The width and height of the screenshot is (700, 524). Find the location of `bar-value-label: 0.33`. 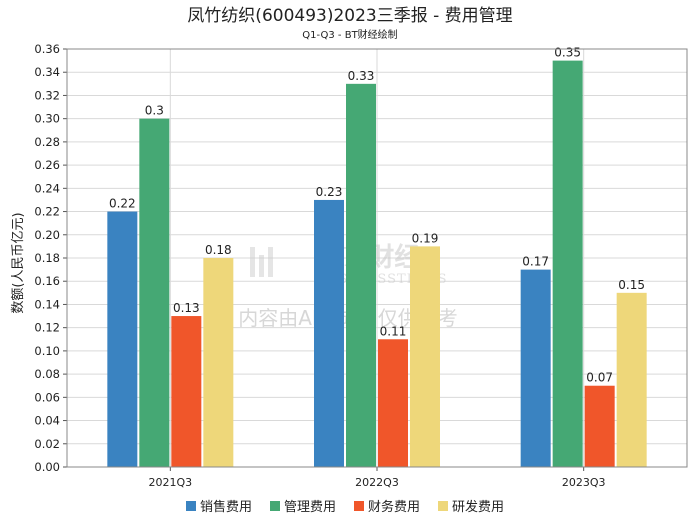

bar-value-label: 0.33 is located at coordinates (361, 76).